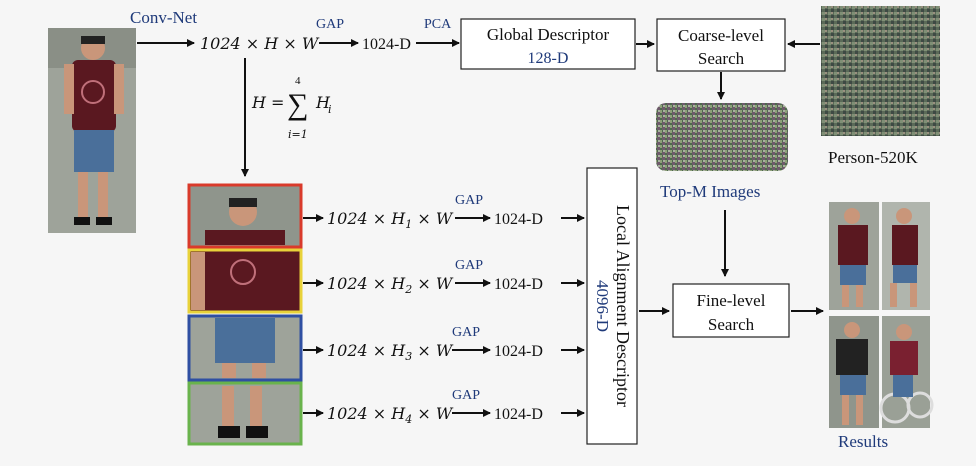 The height and width of the screenshot is (466, 976). I want to click on split-formula: H = ∑ 4 i=1 H i, so click(291, 108).